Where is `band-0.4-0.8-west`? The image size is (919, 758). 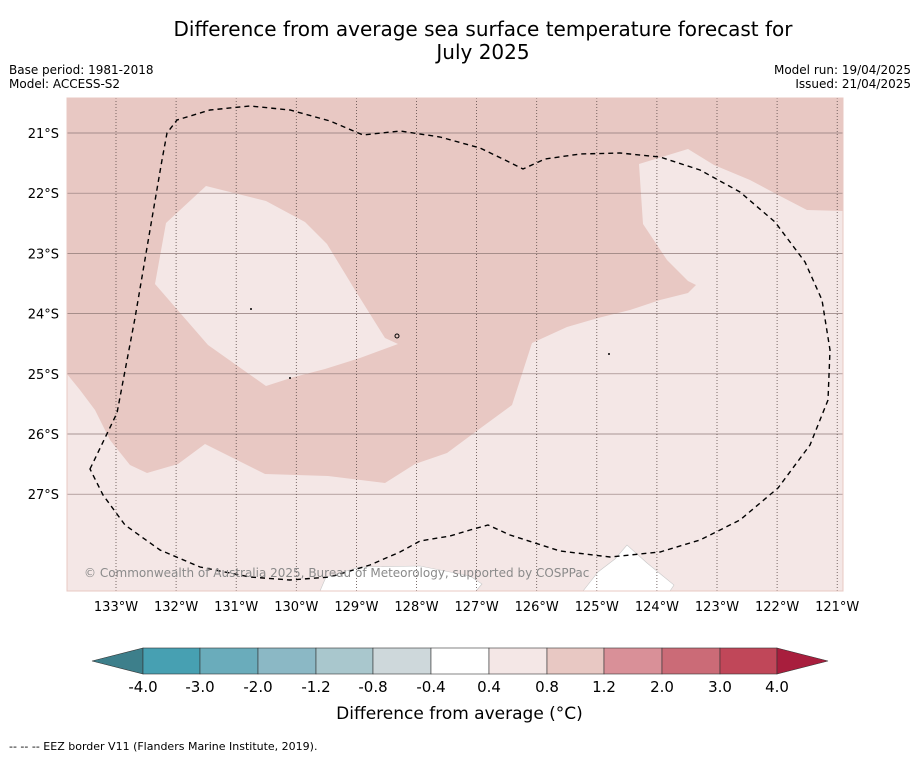 band-0.4-0.8-west is located at coordinates (276, 286).